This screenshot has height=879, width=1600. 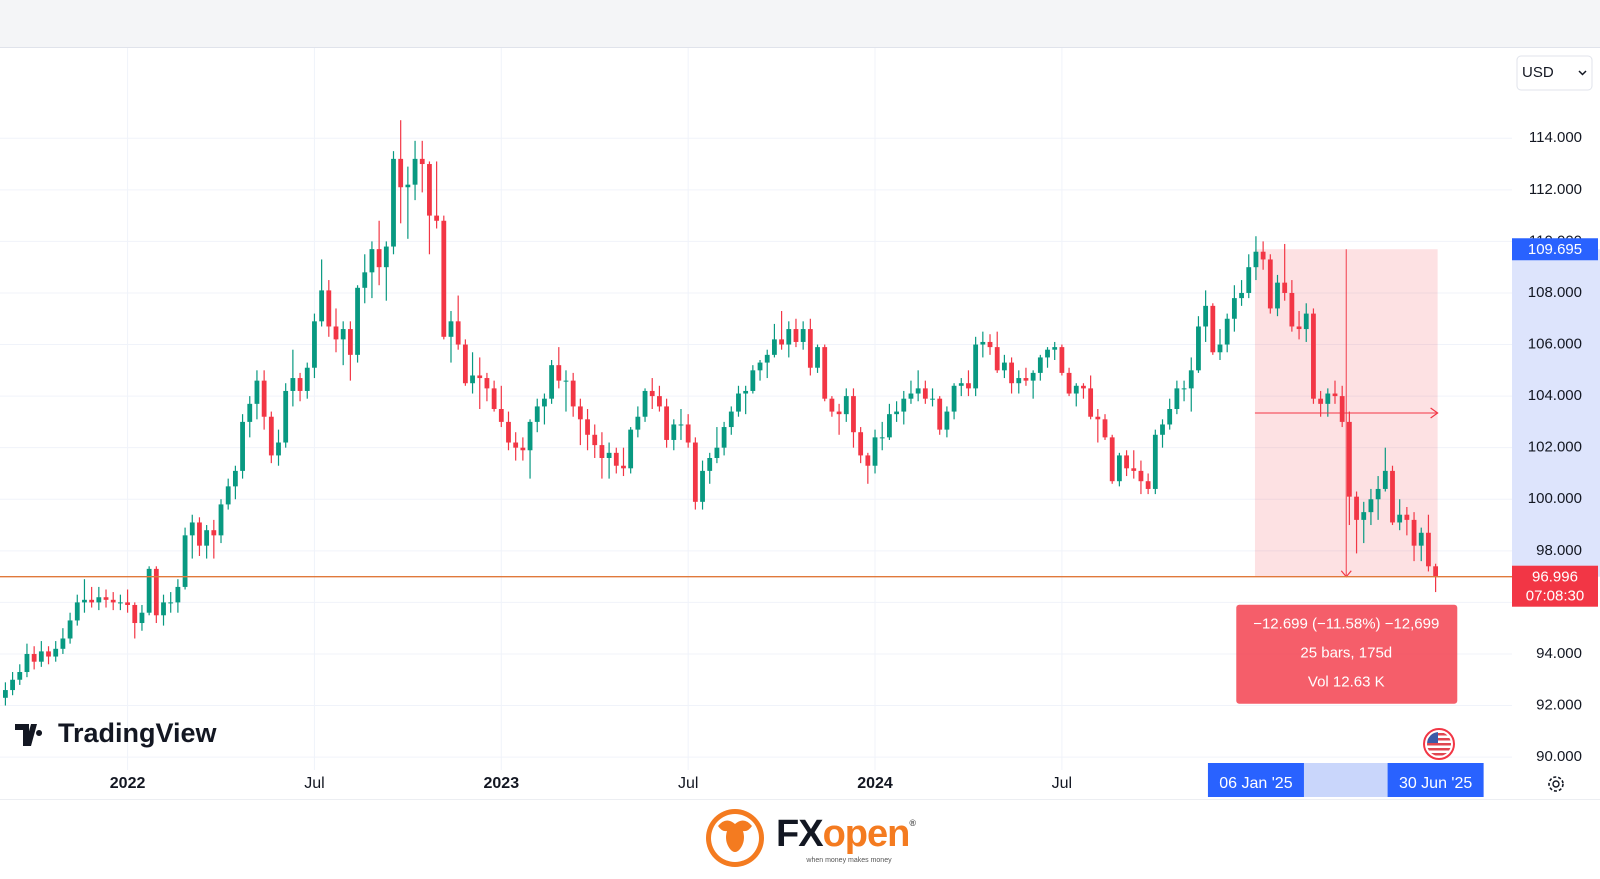 I want to click on event-flag, so click(x=1439, y=744).